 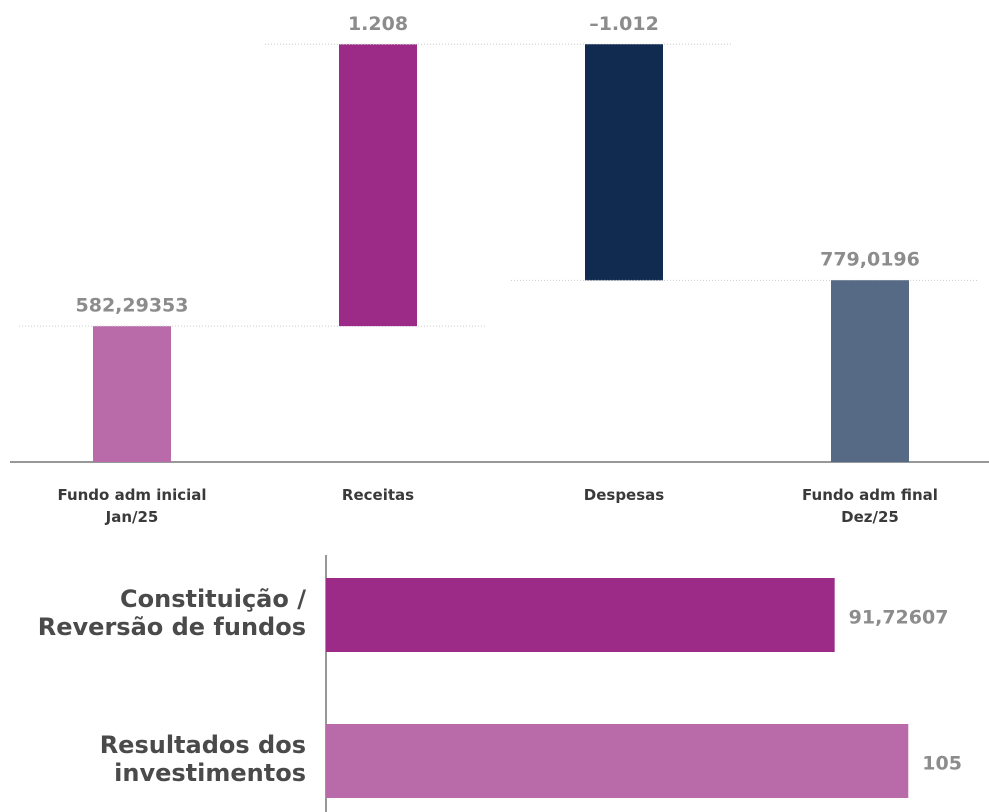 I want to click on x-tick-label: Receitas, so click(x=378, y=495).